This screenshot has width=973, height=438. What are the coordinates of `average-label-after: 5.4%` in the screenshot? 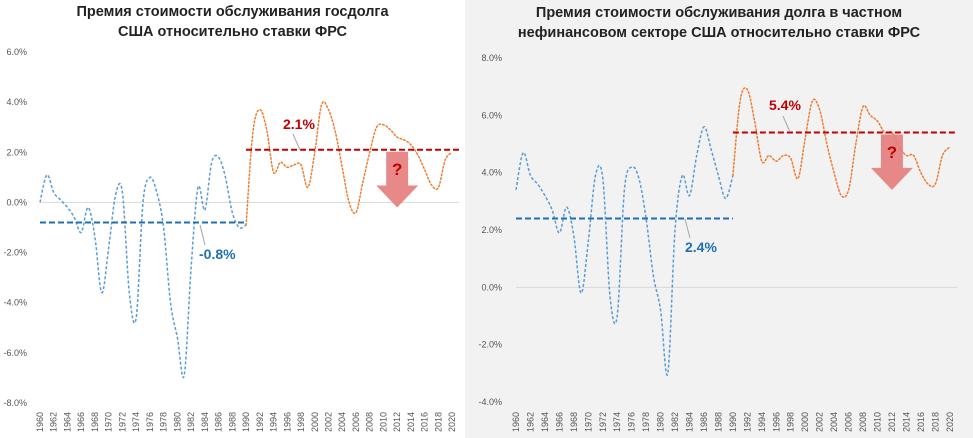 It's located at (785, 105).